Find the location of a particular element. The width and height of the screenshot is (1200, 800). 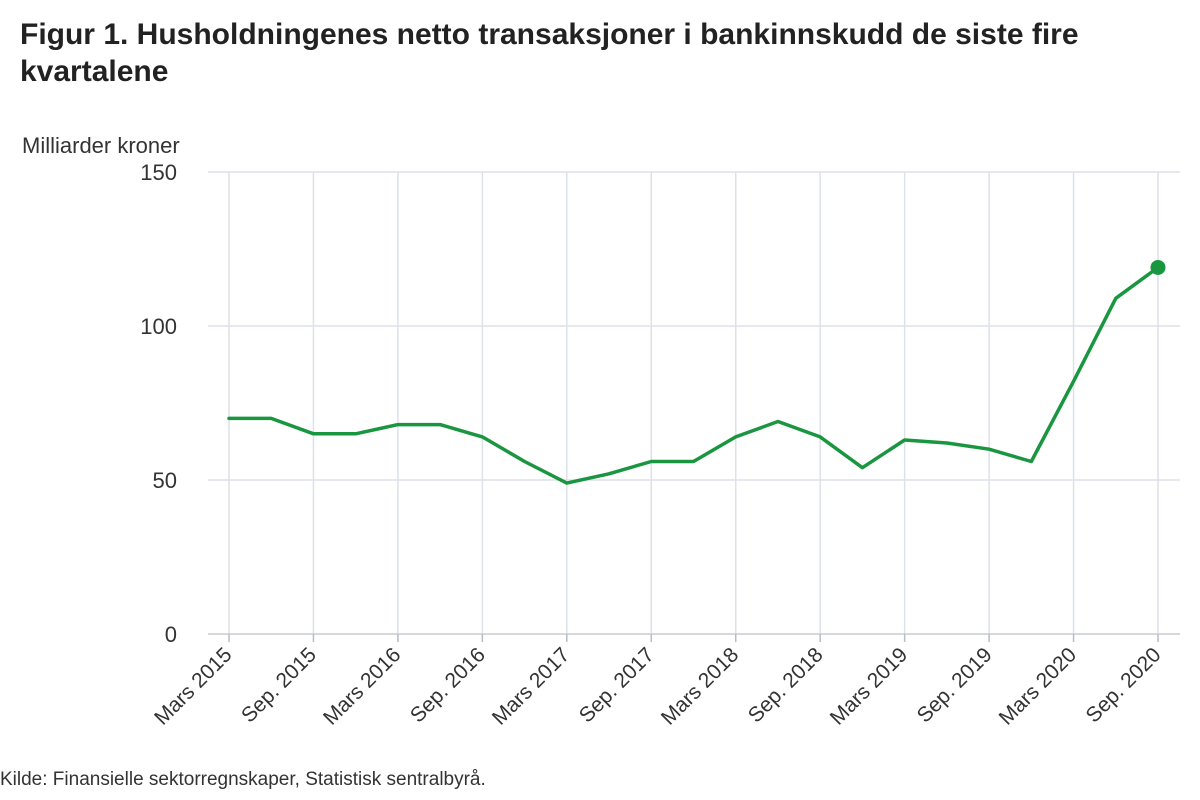

x-tick-label: Sep. 2020 is located at coordinates (1124, 685).